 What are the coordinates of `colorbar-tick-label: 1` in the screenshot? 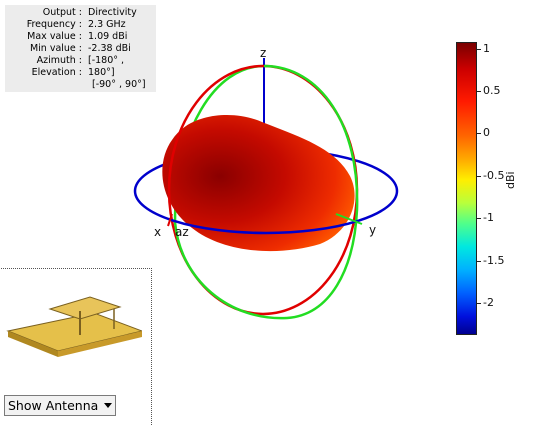 It's located at (486, 48).